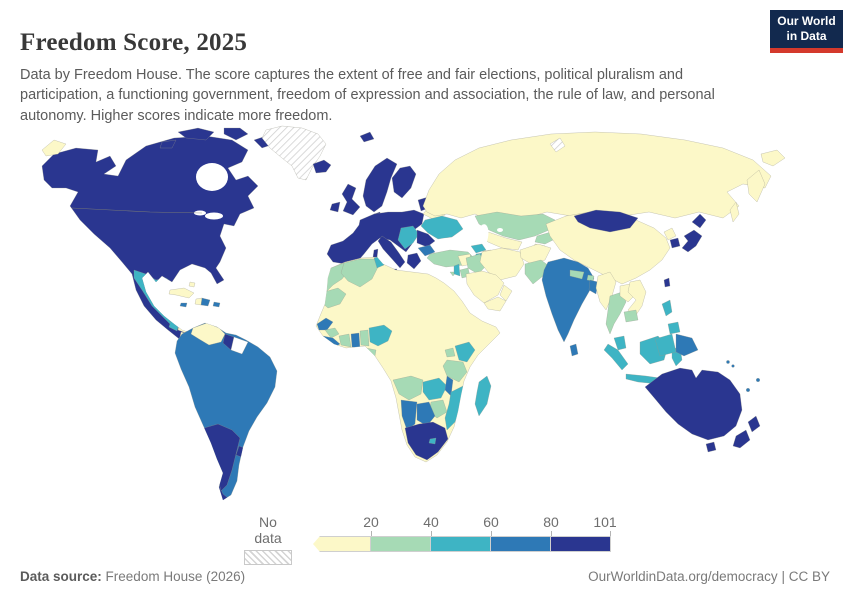  I want to click on footer-license: CC BY, so click(809, 576).